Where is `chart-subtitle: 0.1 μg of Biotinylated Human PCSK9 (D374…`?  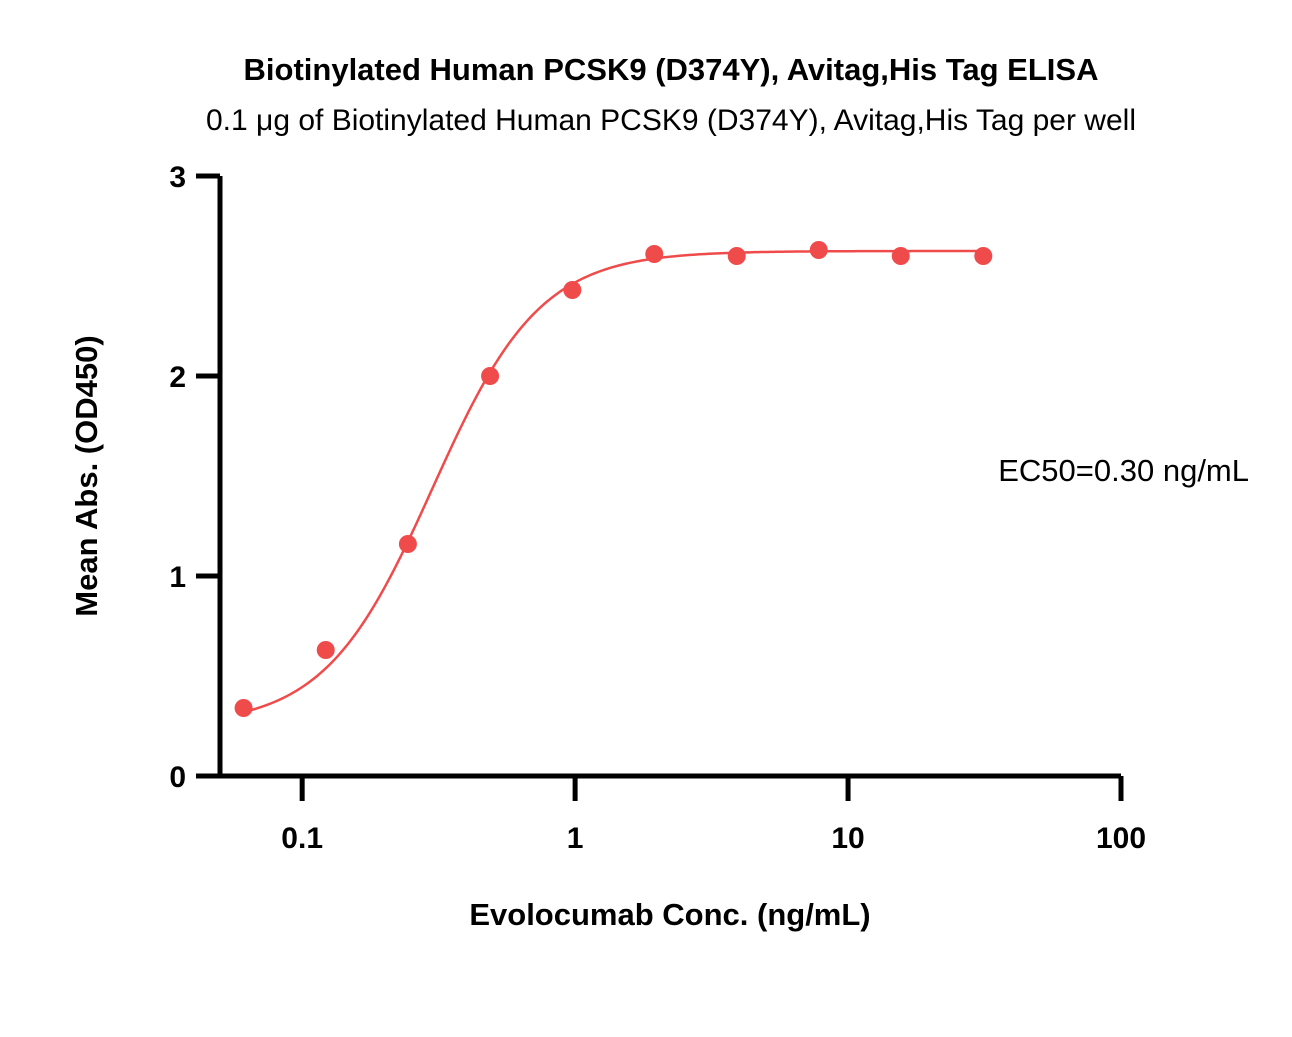 chart-subtitle: 0.1 μg of Biotinylated Human PCSK9 (D374… is located at coordinates (671, 120).